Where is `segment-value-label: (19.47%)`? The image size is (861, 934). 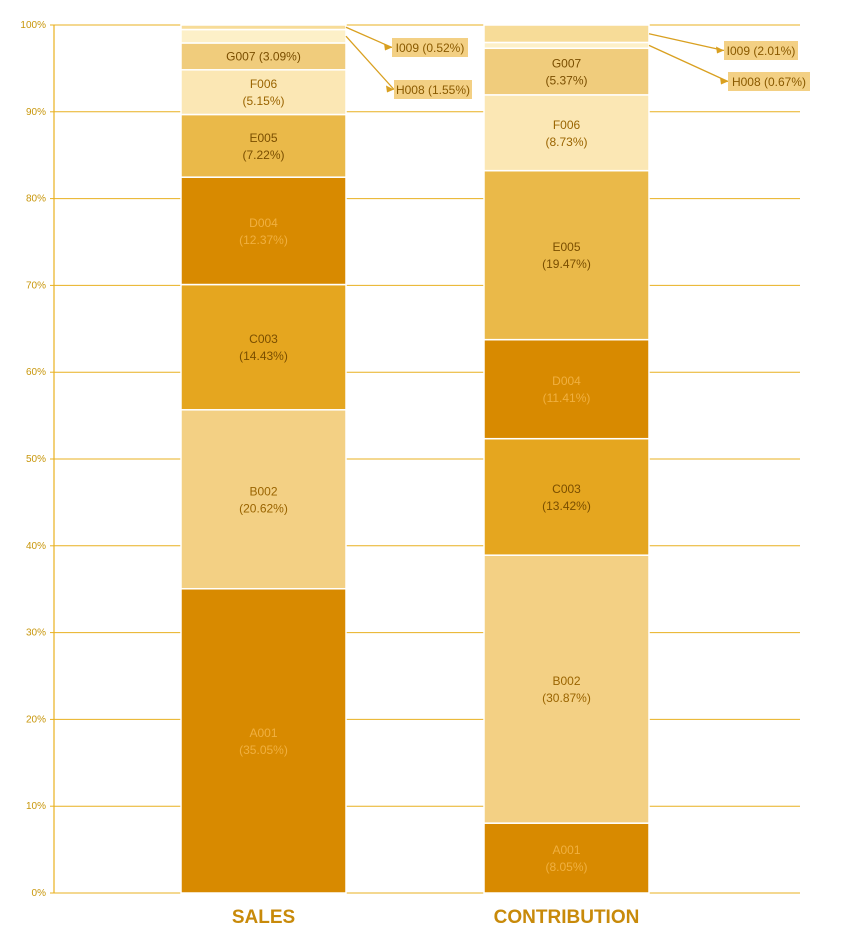
segment-value-label: (19.47%) is located at coordinates (566, 264).